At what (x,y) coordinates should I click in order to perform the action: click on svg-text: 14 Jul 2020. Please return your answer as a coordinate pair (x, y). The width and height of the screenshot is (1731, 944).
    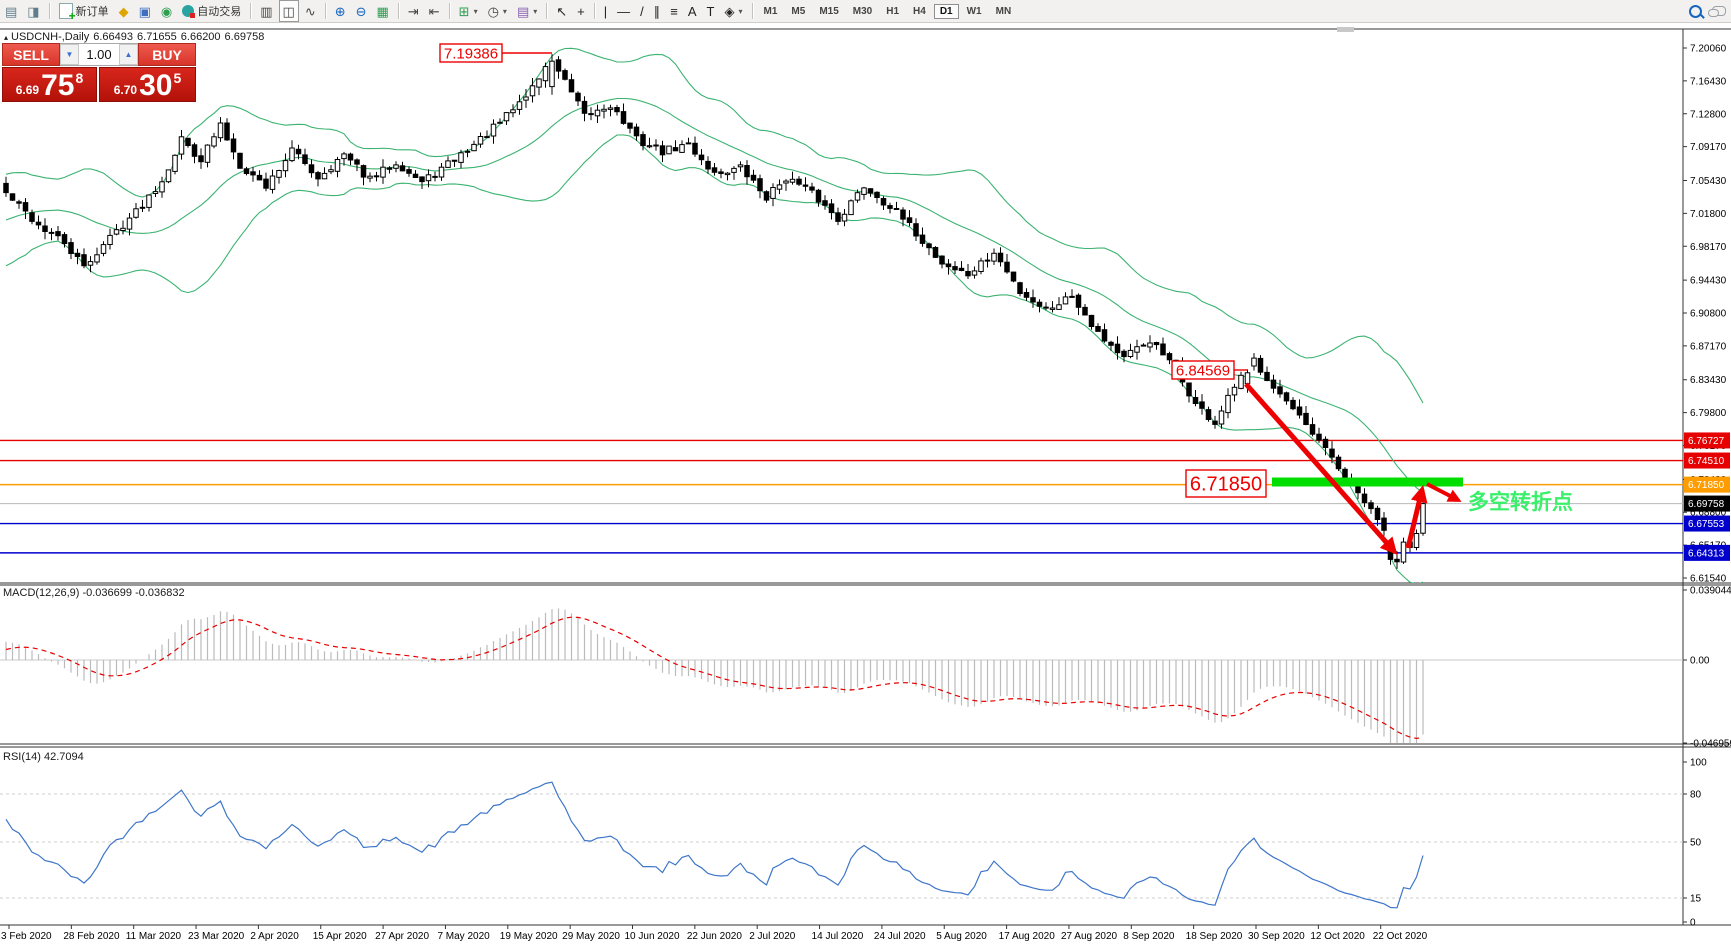
    Looking at the image, I should click on (838, 936).